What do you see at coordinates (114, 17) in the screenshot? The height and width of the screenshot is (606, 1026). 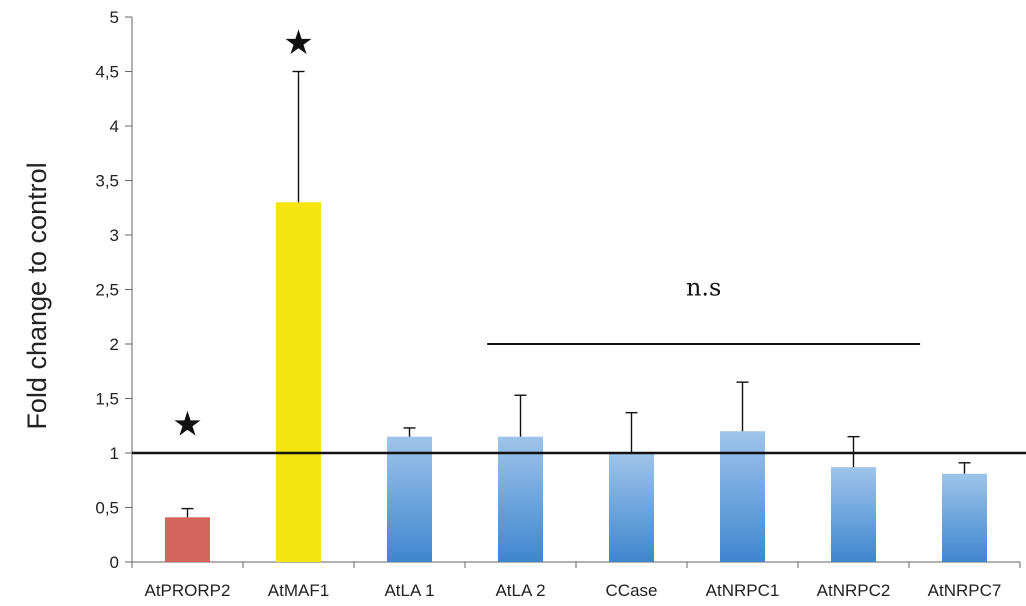 I see `y-tick-label: 5` at bounding box center [114, 17].